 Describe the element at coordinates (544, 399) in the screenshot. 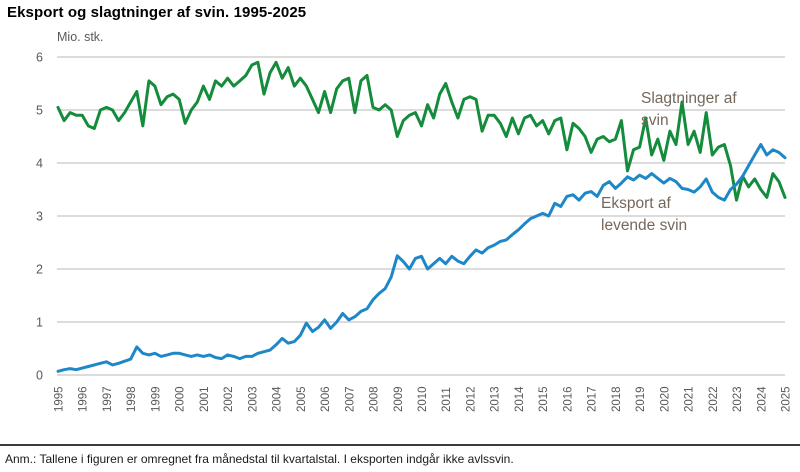

I see `x-tick-label: 2015` at that location.